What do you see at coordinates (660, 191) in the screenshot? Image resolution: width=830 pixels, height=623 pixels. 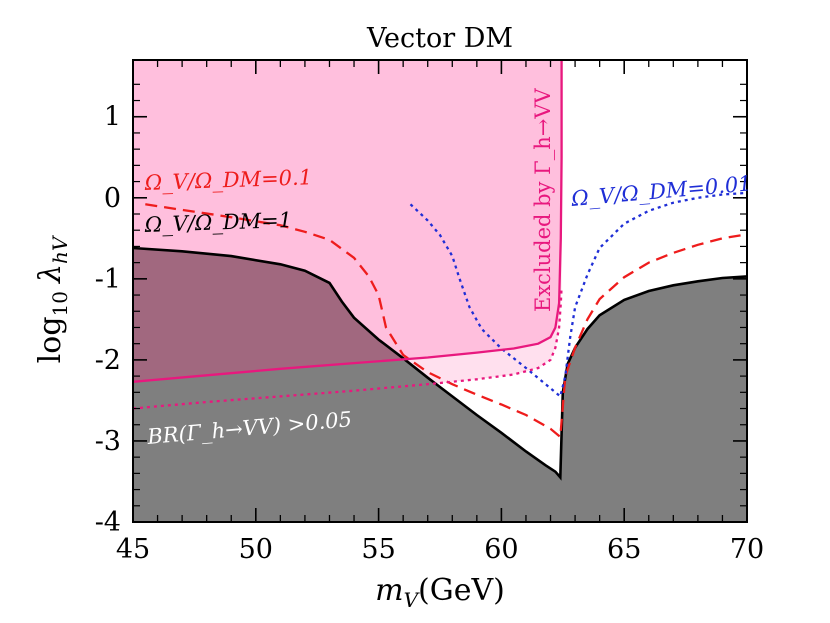 I see `label-relic-0-01: Ω_V/Ω_DM=0.01` at bounding box center [660, 191].